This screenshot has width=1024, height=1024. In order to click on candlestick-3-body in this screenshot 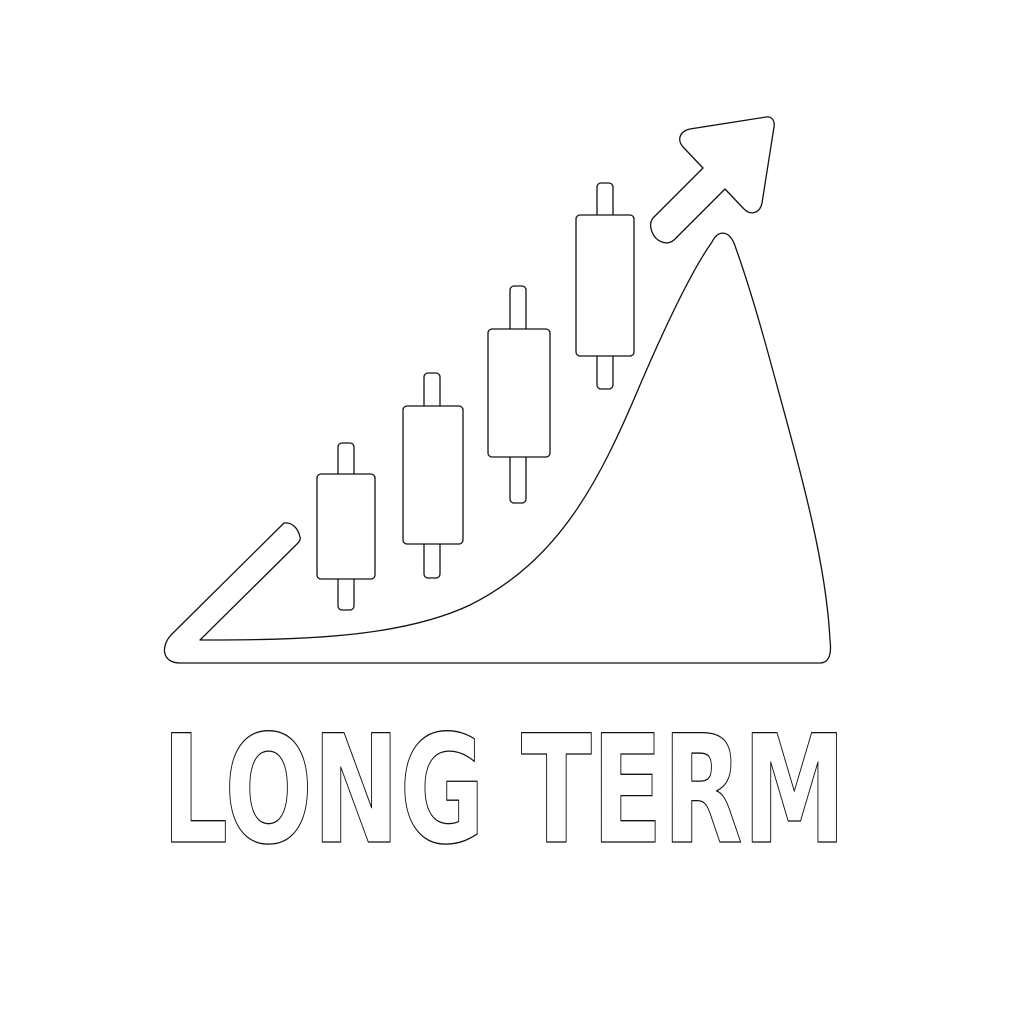, I will do `click(519, 393)`.